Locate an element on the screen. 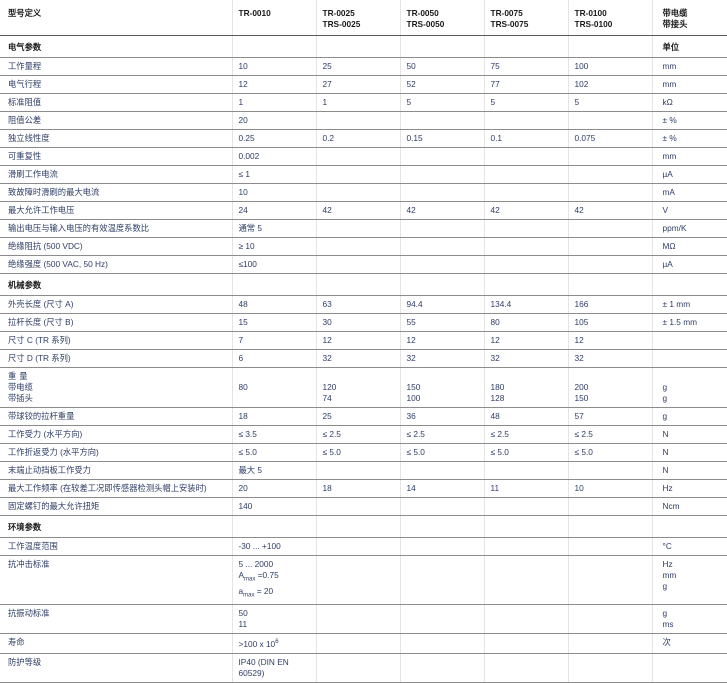 This screenshot has height=683, width=727. spec-value-cell: 48 is located at coordinates (525, 416).